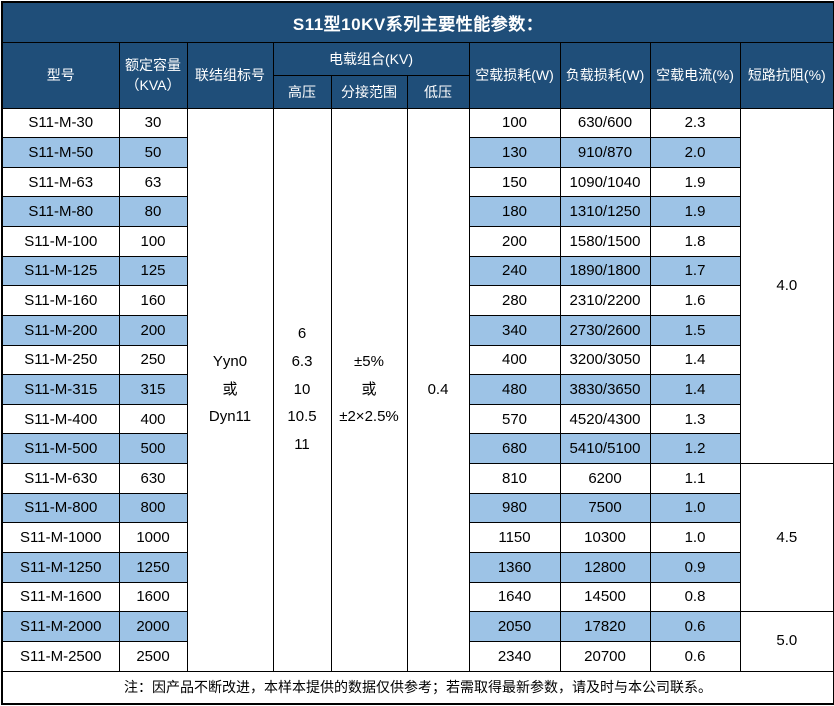 The image size is (834, 706). Describe the element at coordinates (514, 123) in the screenshot. I see `no-load-loss-cell: 100` at that location.